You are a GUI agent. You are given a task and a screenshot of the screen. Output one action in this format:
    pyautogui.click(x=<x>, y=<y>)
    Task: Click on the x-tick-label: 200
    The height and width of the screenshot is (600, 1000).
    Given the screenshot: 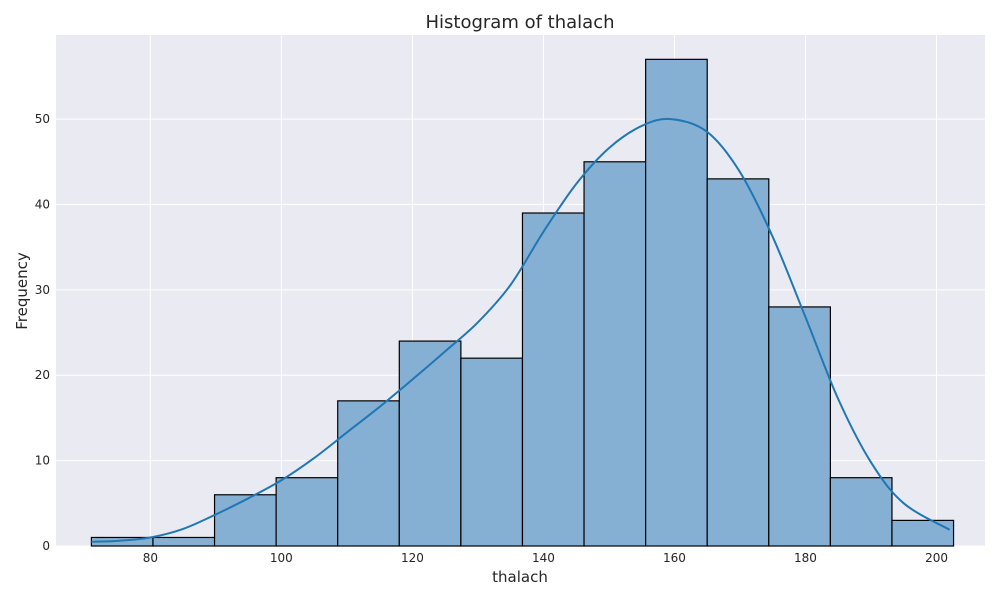 What is the action you would take?
    pyautogui.click(x=936, y=558)
    